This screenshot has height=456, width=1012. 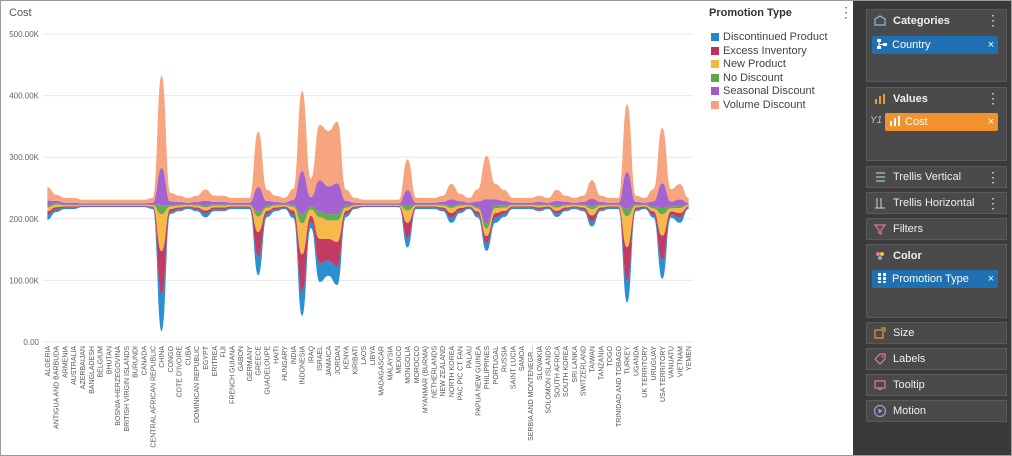 I want to click on x-tick-label: GUADELOUPE, so click(x=267, y=370).